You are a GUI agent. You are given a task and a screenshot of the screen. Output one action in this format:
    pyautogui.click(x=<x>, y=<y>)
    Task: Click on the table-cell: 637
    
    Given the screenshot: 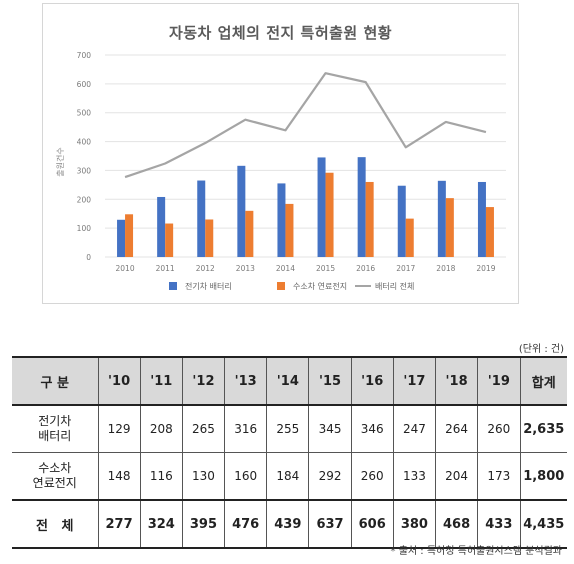 What is the action you would take?
    pyautogui.click(x=330, y=524)
    